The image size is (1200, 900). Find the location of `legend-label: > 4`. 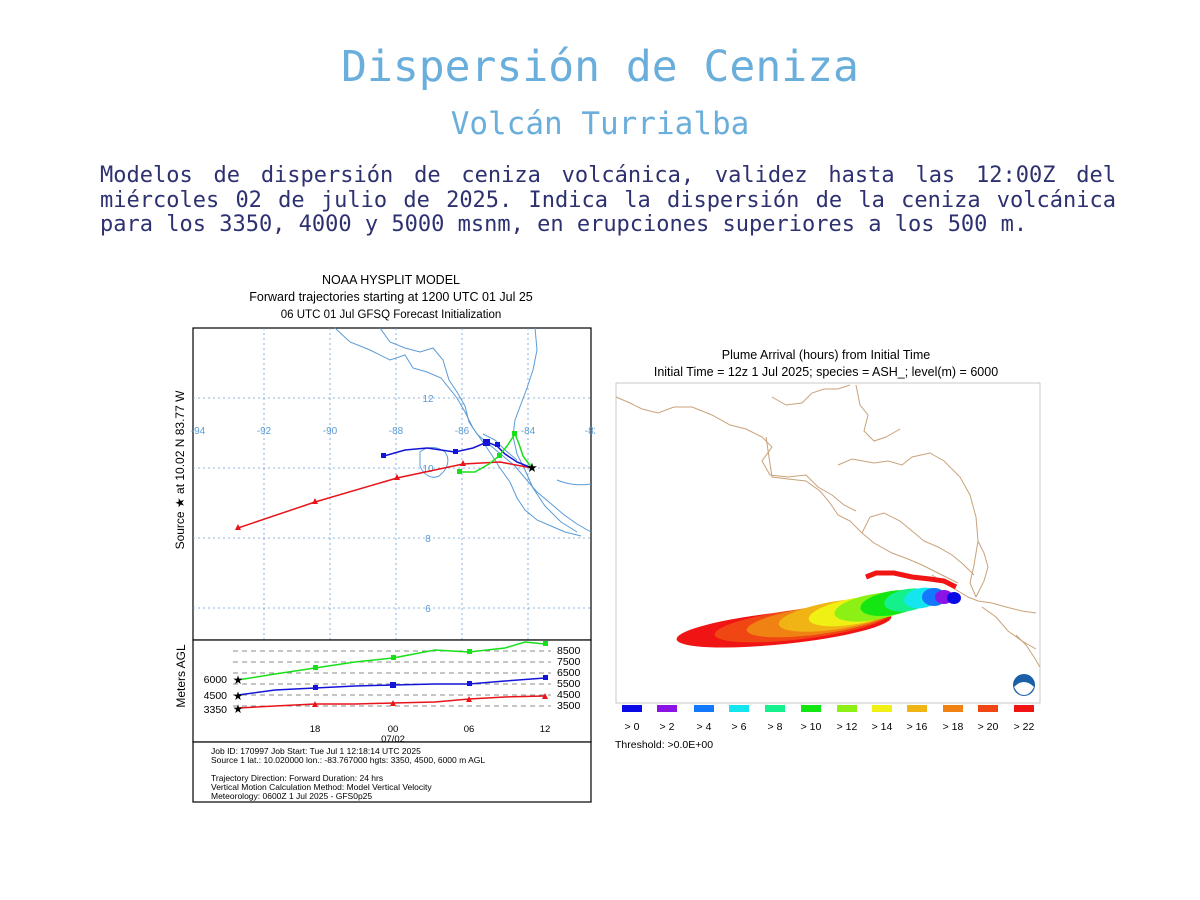

legend-label: > 4 is located at coordinates (704, 727).